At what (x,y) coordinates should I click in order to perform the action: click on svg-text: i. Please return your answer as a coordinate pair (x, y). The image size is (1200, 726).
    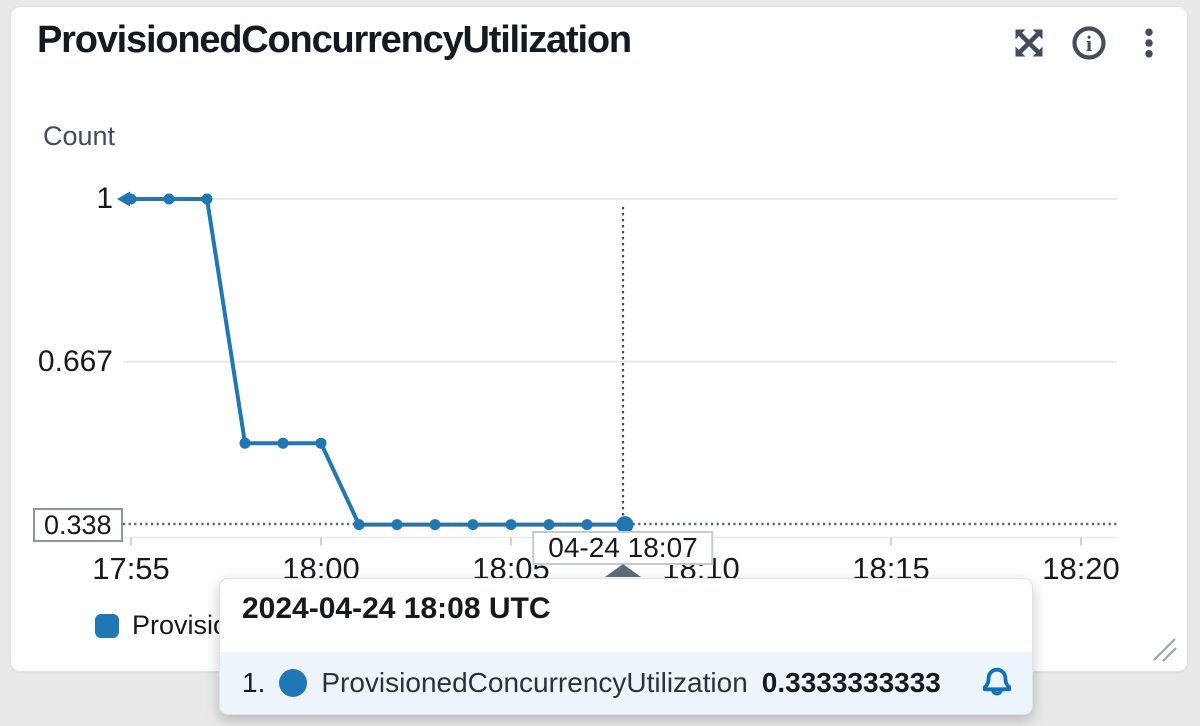
    Looking at the image, I should click on (1089, 44).